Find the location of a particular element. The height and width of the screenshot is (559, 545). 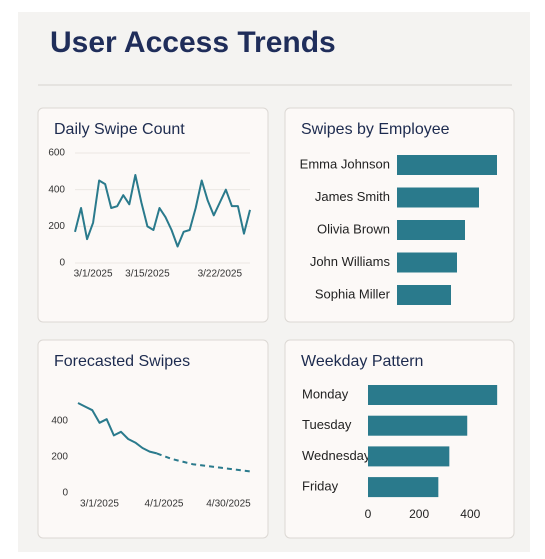

y-tick-label: 600 is located at coordinates (56, 153).